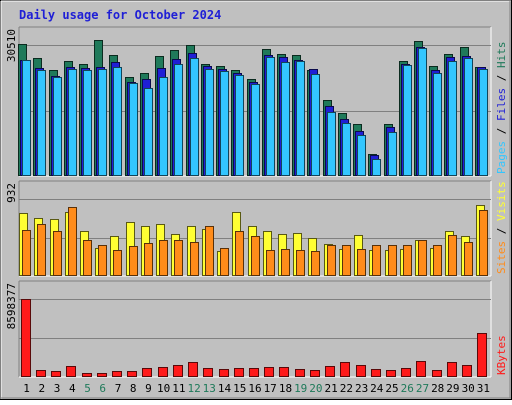 This screenshot has width=512, height=405. Describe the element at coordinates (87, 388) in the screenshot. I see `x-tick-label-day-5: 5` at that location.